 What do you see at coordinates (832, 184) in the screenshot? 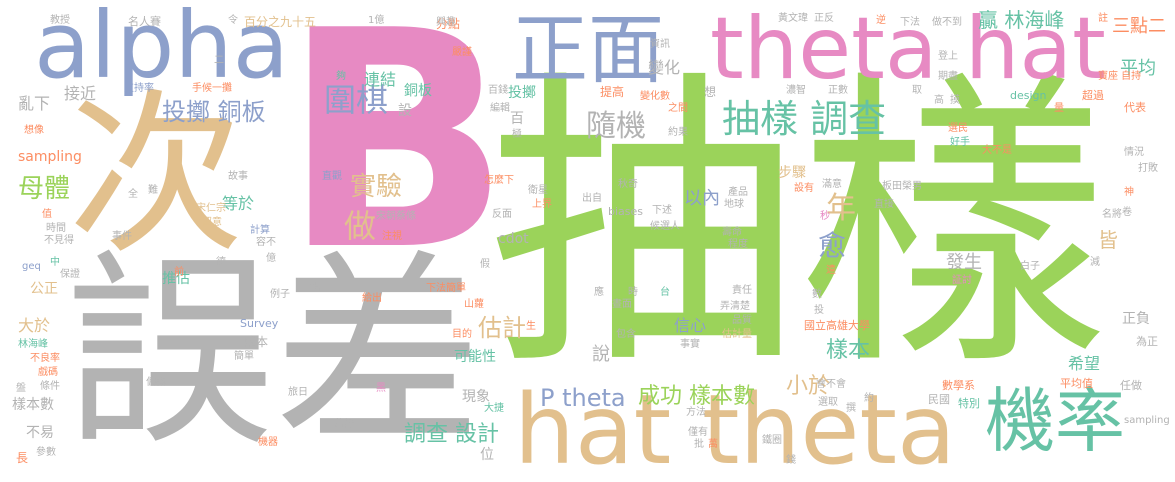
I see `word: 滿意` at bounding box center [832, 184].